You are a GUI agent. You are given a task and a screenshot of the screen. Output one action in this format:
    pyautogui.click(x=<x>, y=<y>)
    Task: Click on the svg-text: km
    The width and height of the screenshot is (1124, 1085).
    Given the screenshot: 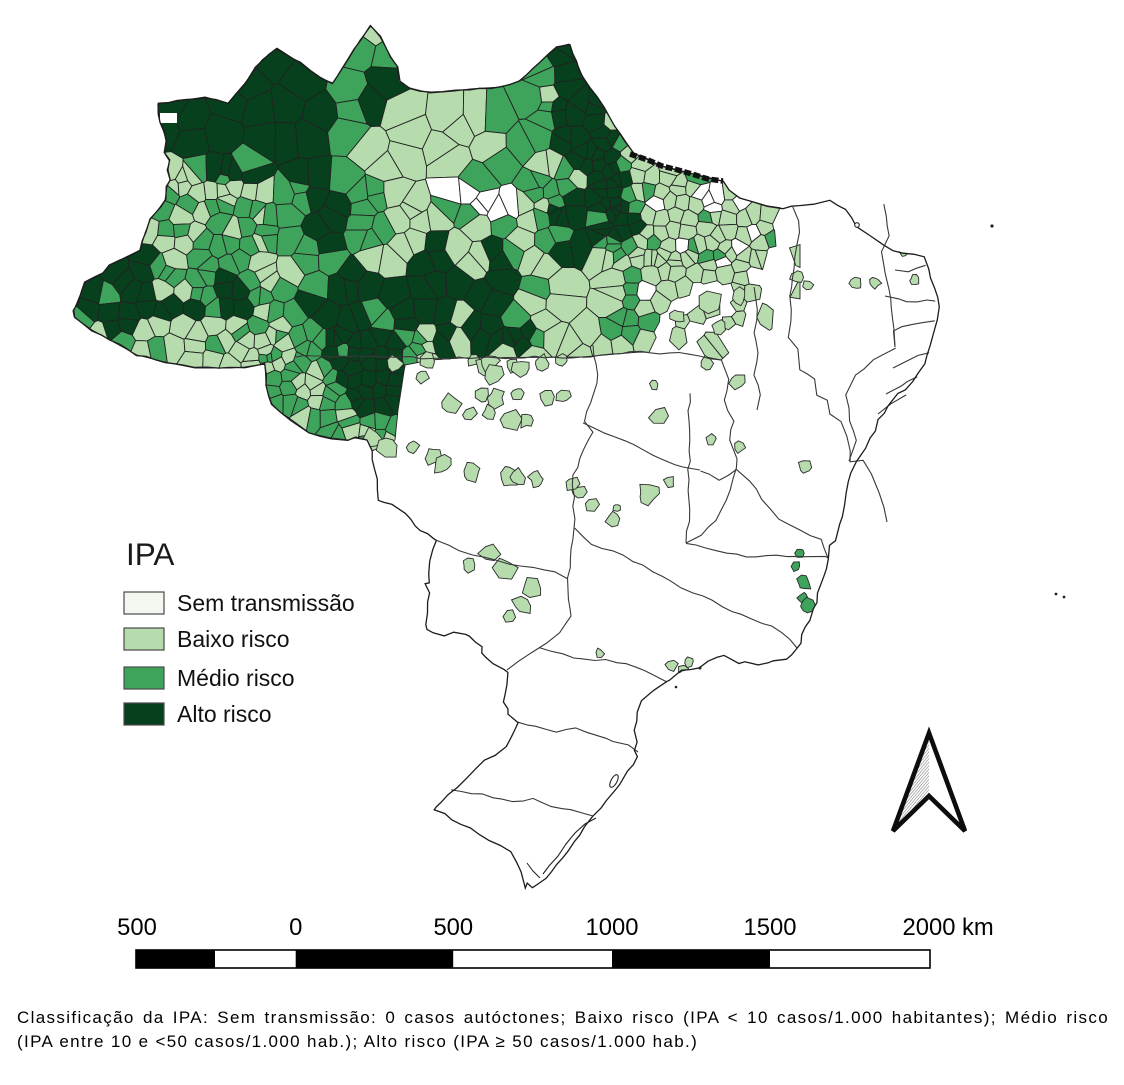 What is the action you would take?
    pyautogui.click(x=978, y=927)
    